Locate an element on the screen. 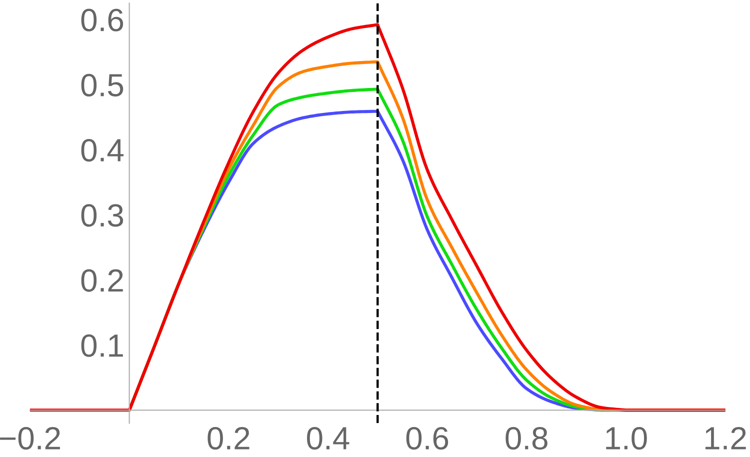 This screenshot has width=750, height=457. y-tick-label: 0.1 is located at coordinates (102, 345).